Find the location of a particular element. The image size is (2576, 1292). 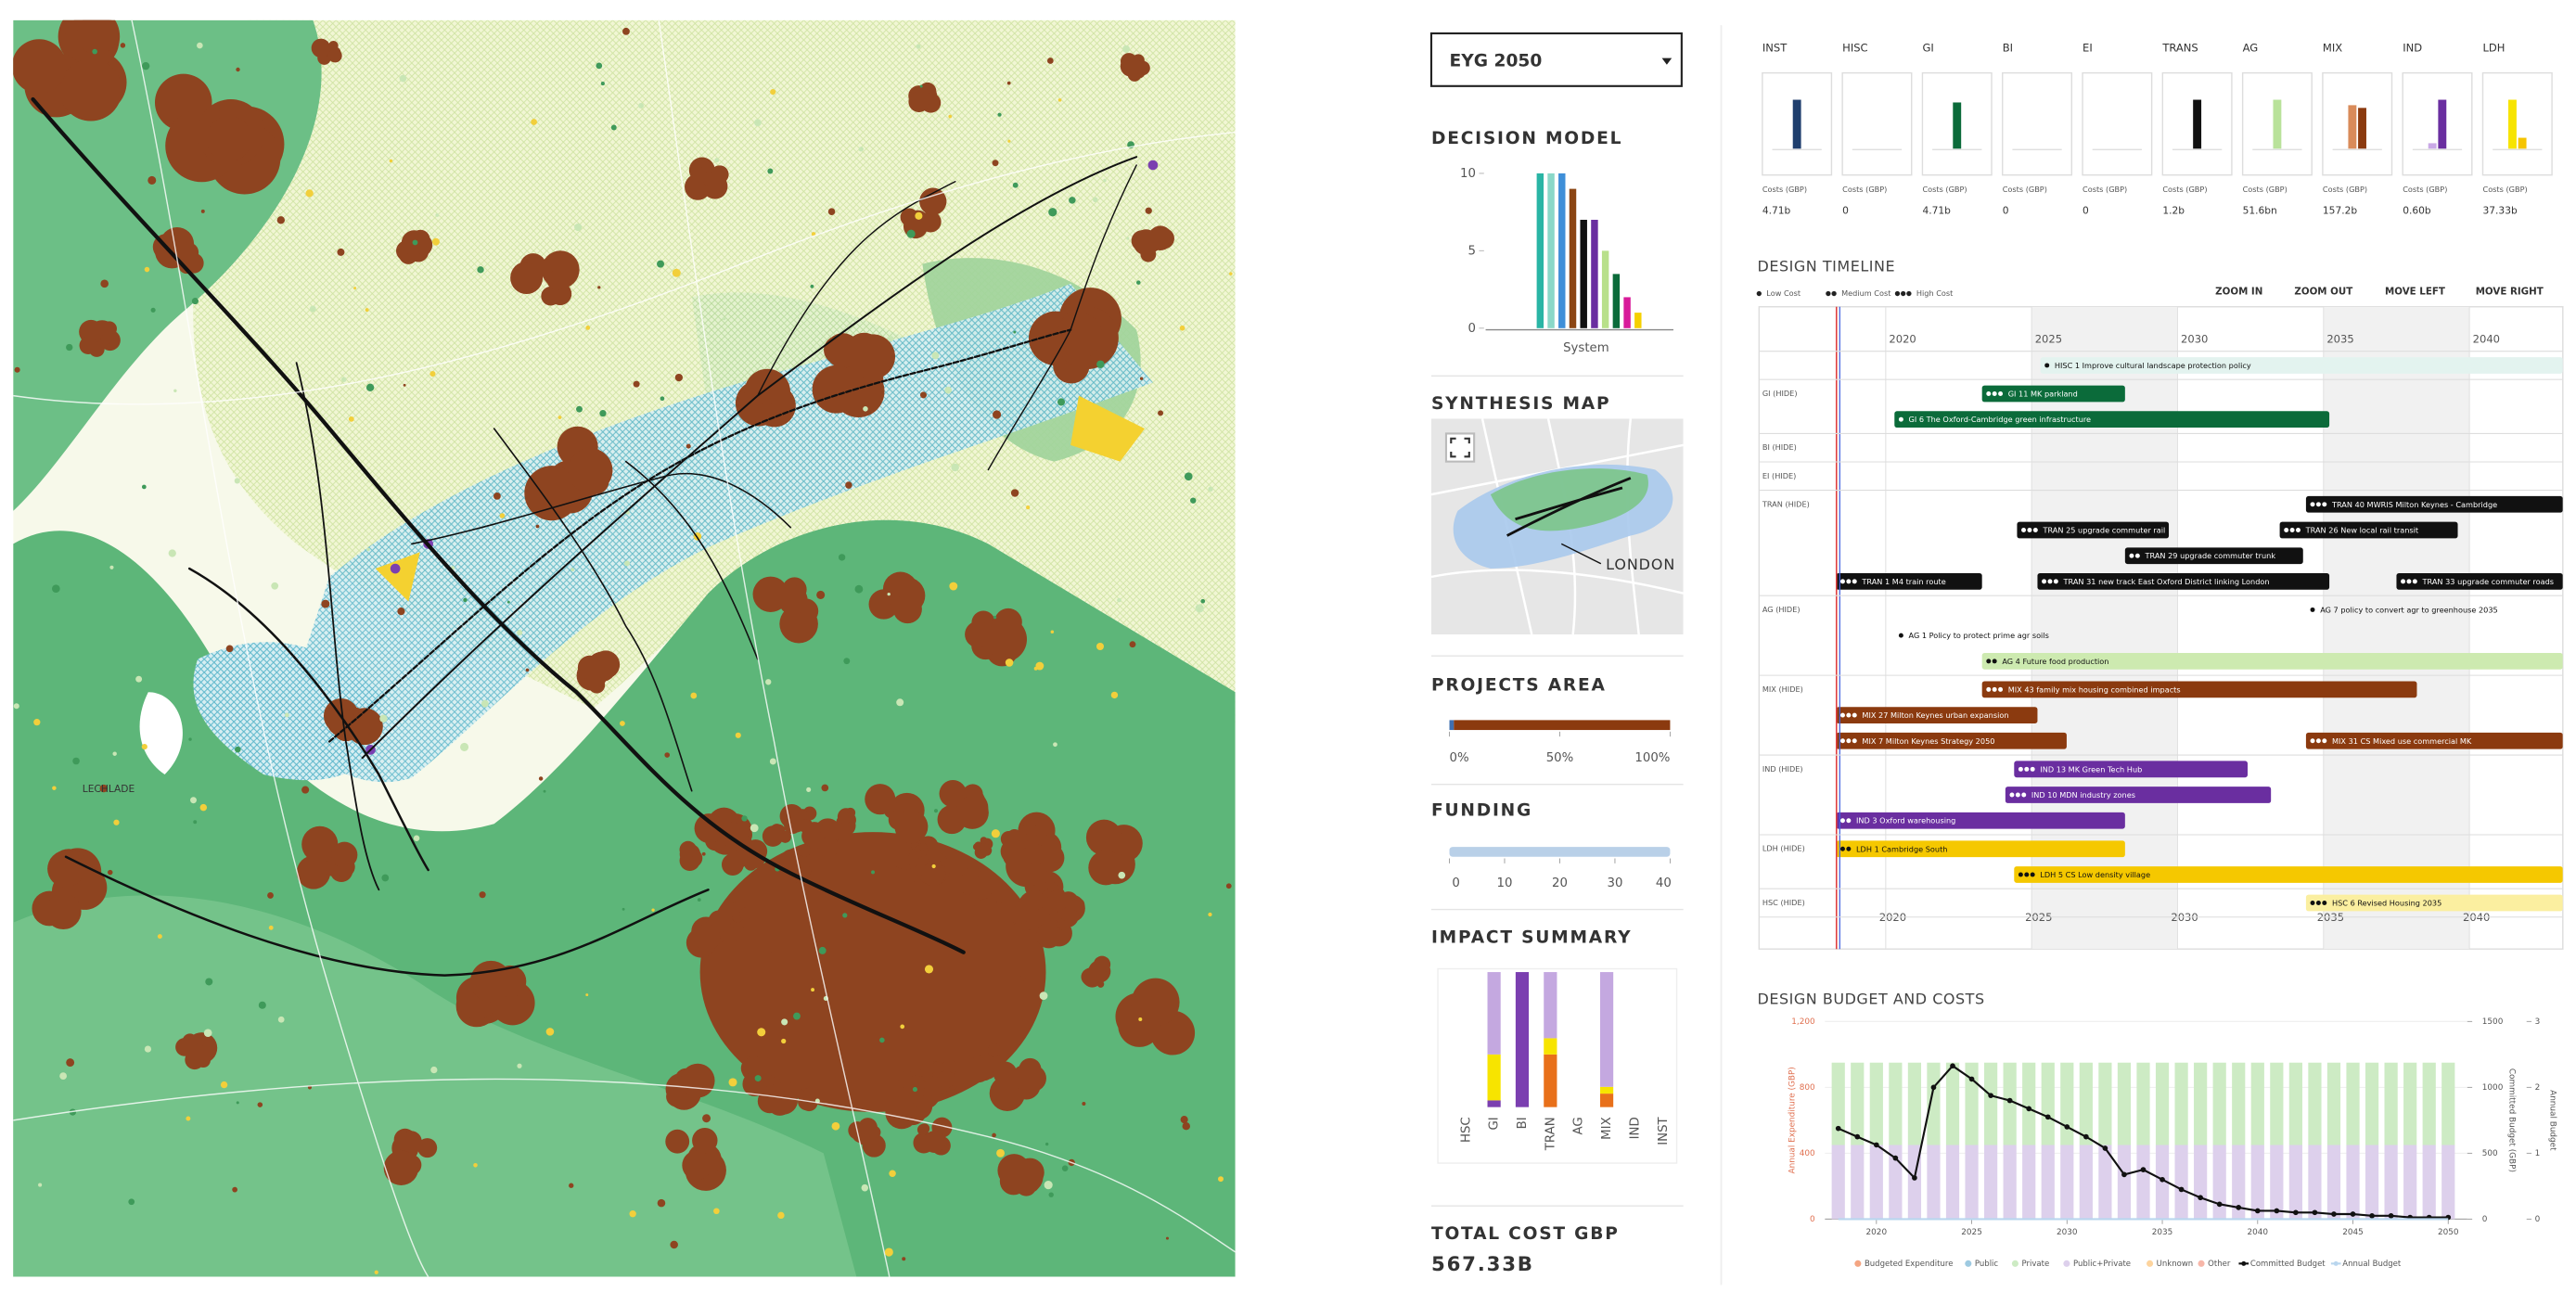

timeline-bar-label: MIX 27 Milton Keynes urban expansion is located at coordinates (1935, 715).